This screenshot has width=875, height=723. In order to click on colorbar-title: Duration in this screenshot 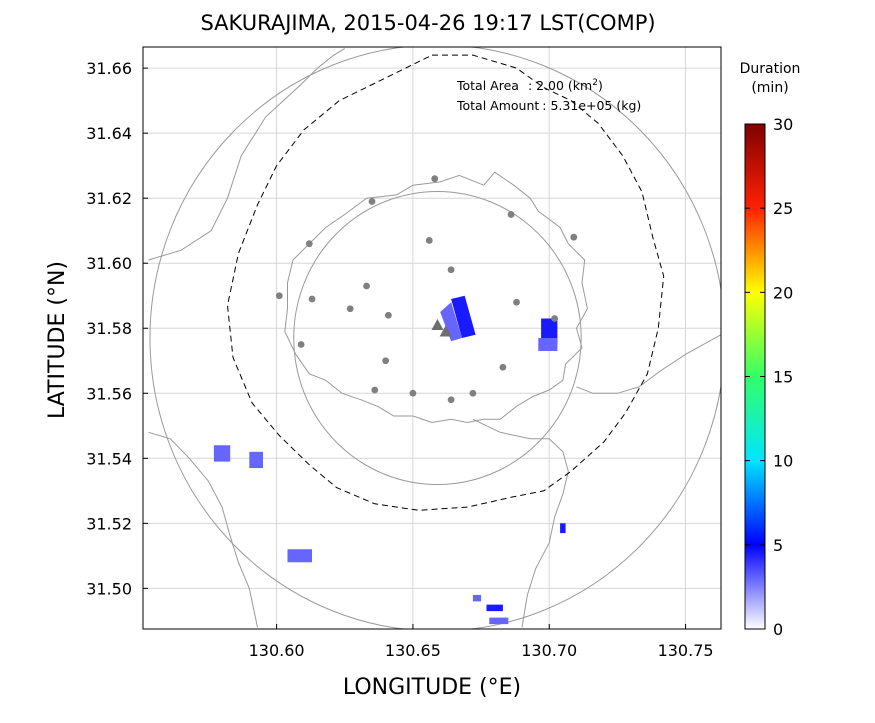, I will do `click(770, 69)`.